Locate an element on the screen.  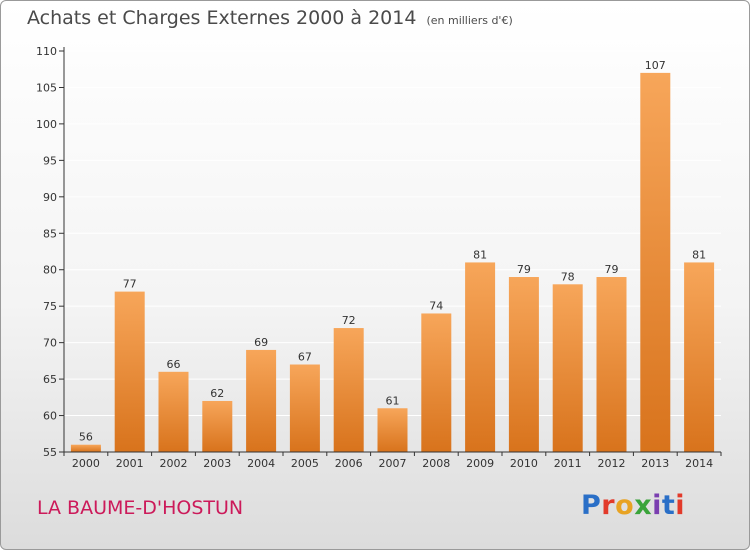
y-tick-label: 105 is located at coordinates (46, 87).